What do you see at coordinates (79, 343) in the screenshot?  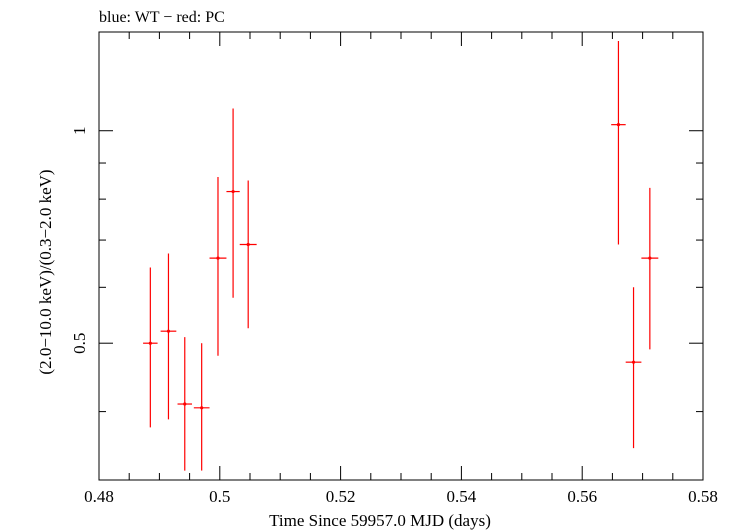 I see `y-tick-label: 0.5` at bounding box center [79, 343].